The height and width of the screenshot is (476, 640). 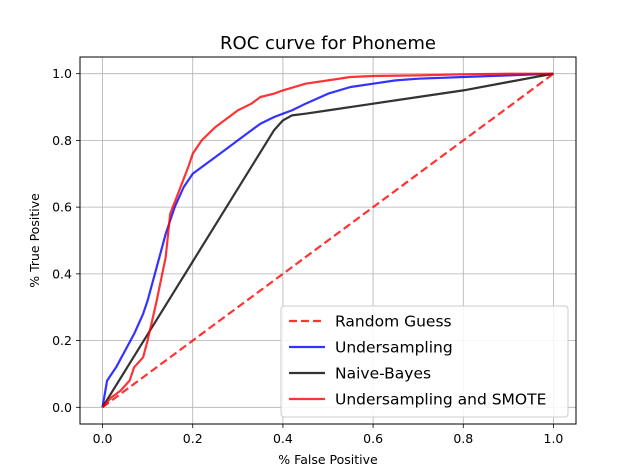 What do you see at coordinates (440, 400) in the screenshot?
I see `legend-label: Undersampling and SMOTE` at bounding box center [440, 400].